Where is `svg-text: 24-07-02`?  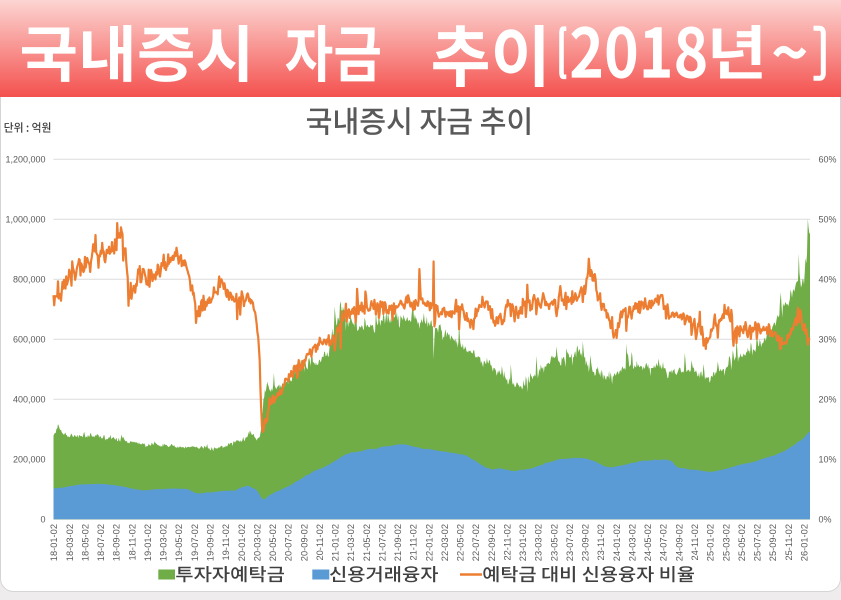
svg-text: 24-07-02 is located at coordinates (664, 542).